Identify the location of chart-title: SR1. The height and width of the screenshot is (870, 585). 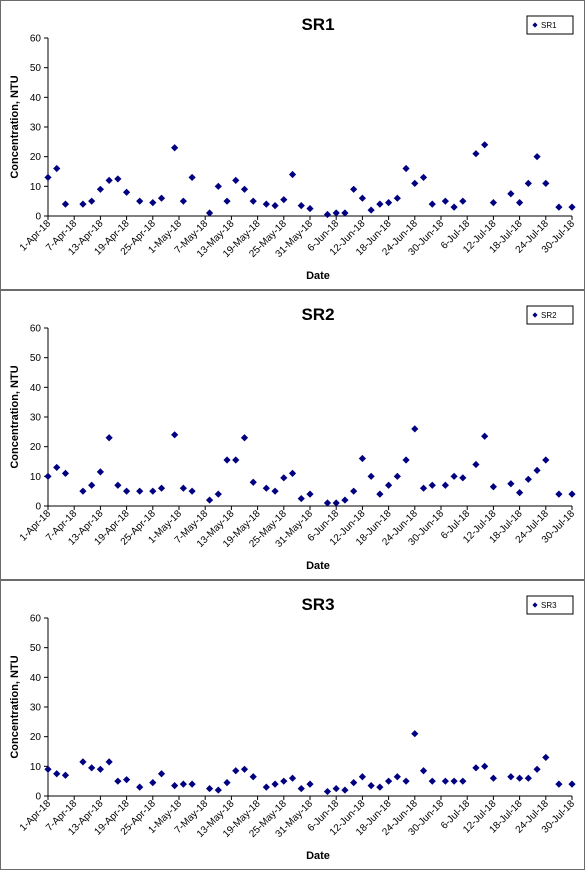
(317, 24).